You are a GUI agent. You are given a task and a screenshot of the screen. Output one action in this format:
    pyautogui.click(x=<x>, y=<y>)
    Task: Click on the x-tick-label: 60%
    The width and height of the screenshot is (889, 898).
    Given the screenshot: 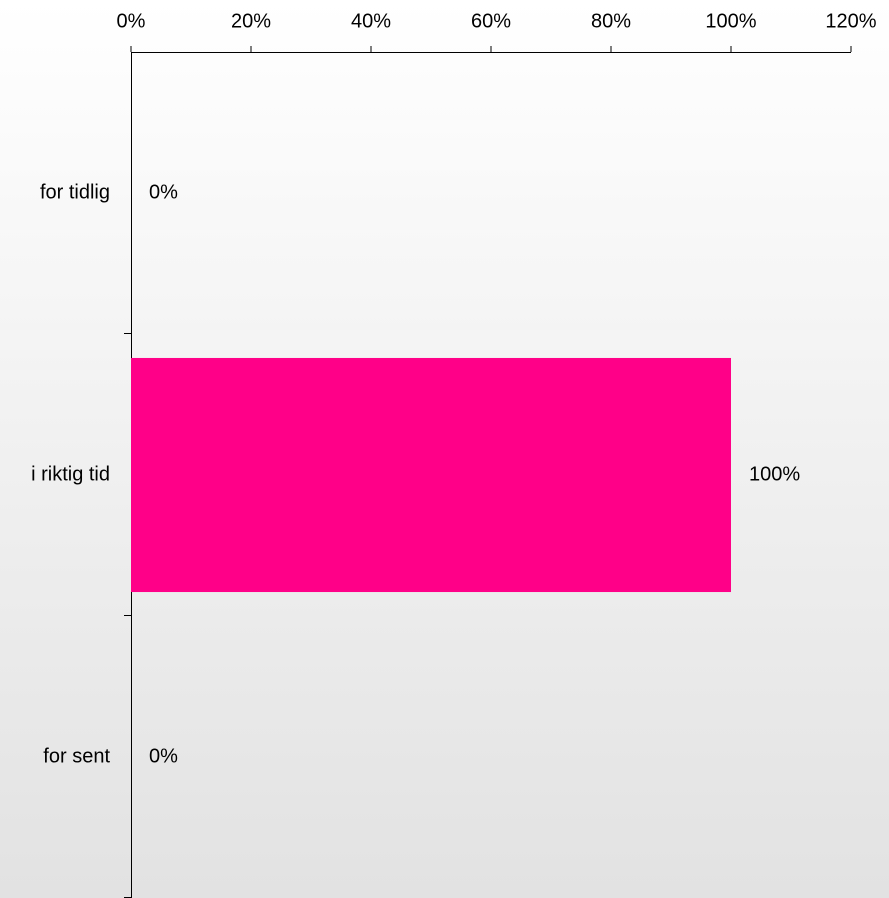 What is the action you would take?
    pyautogui.click(x=491, y=21)
    